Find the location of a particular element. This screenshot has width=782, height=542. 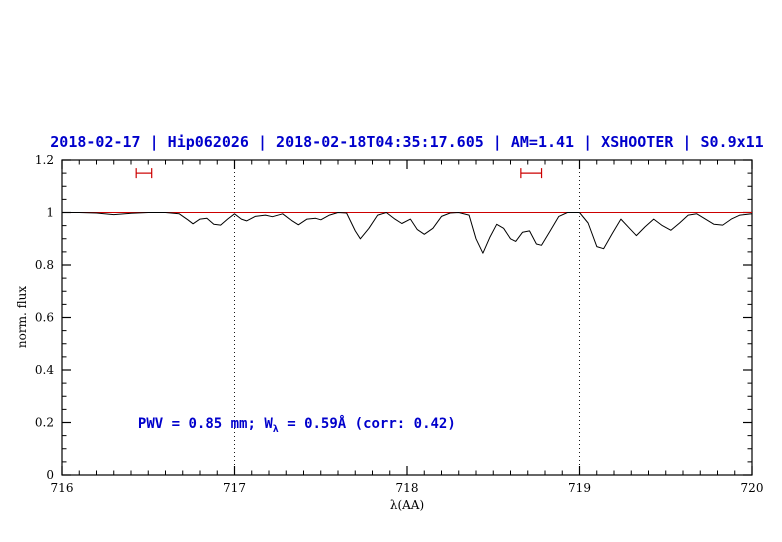

tick-label: 1 is located at coordinates (50, 213).